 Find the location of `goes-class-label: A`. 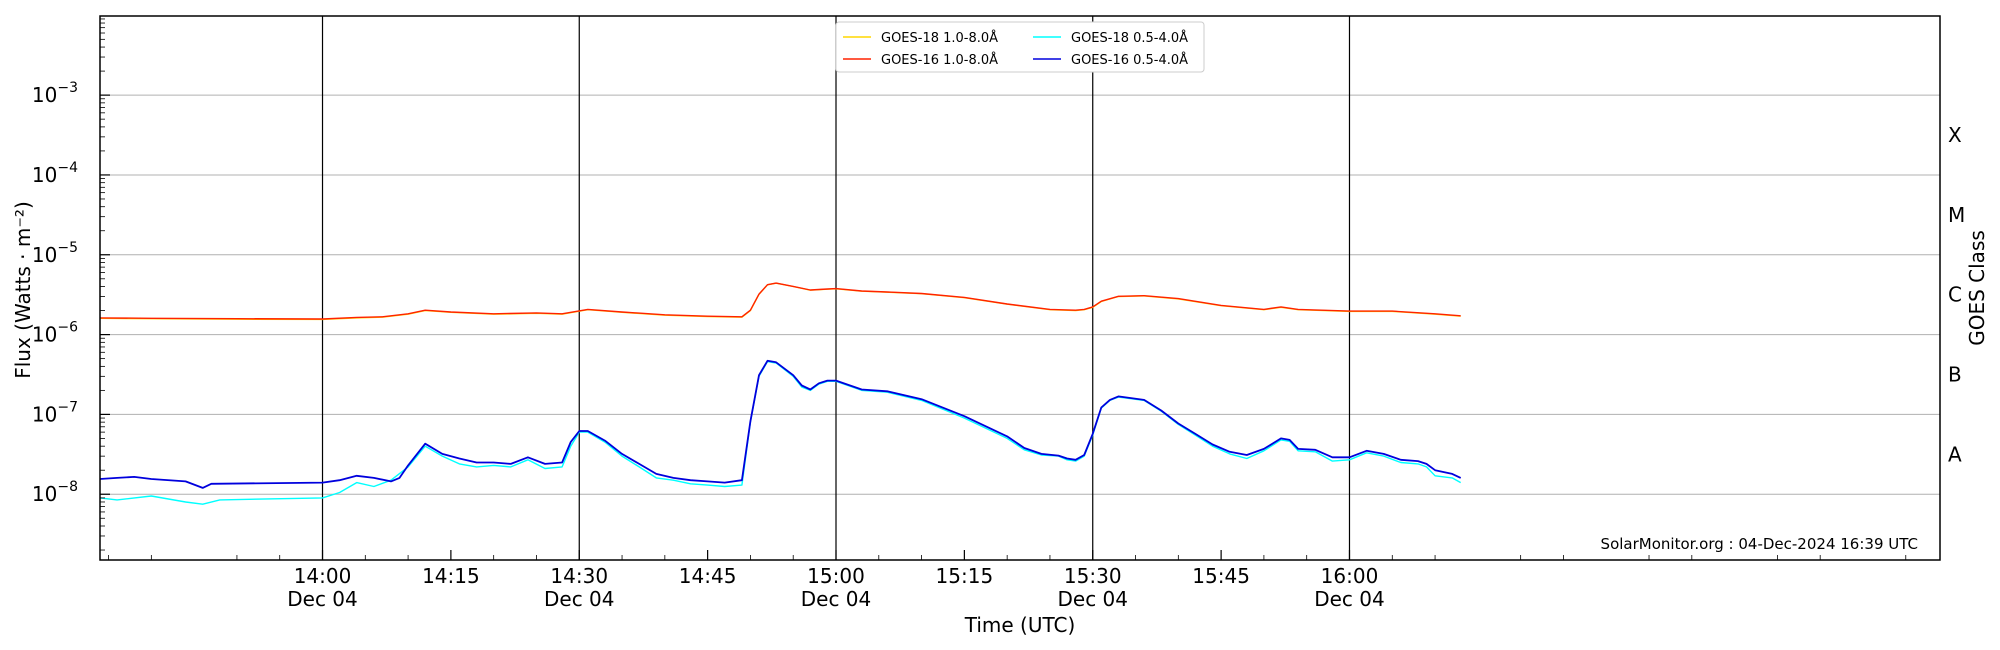

goes-class-label: A is located at coordinates (1955, 454).